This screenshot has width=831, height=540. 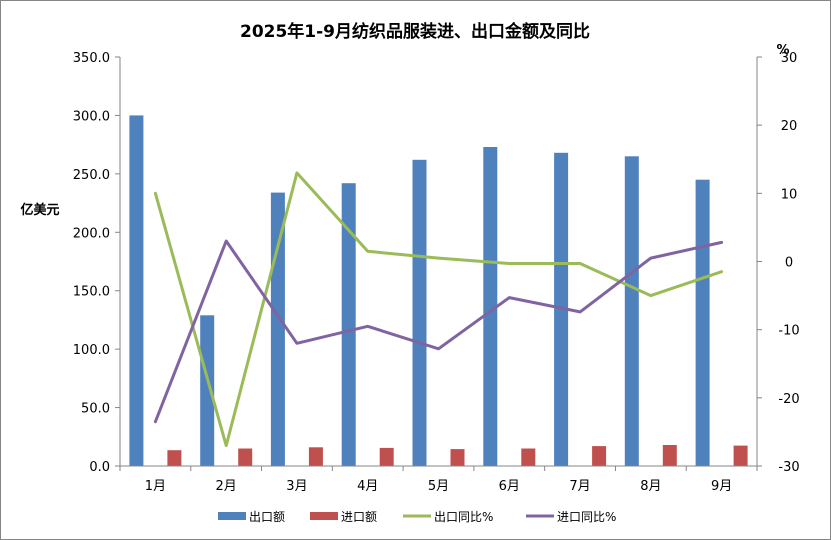 I want to click on y-right-tick-label: -30, so click(x=788, y=467).